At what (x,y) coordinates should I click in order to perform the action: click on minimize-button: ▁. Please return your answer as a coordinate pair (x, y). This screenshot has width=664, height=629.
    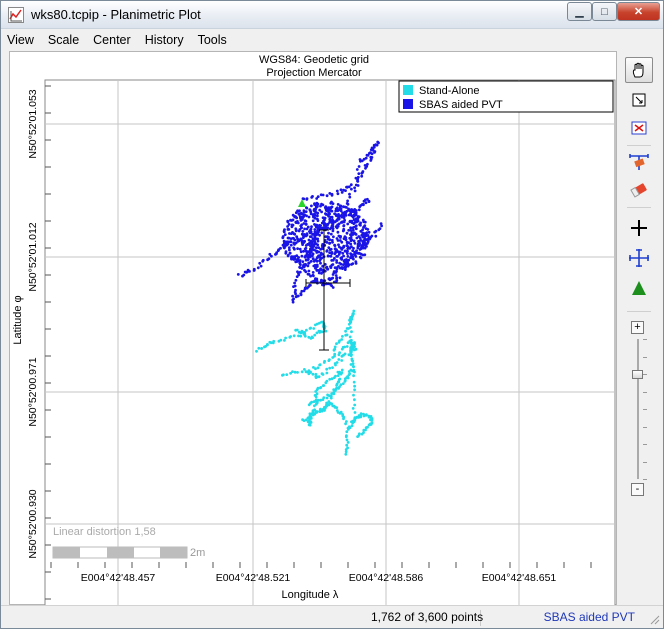
    Looking at the image, I should click on (579, 11).